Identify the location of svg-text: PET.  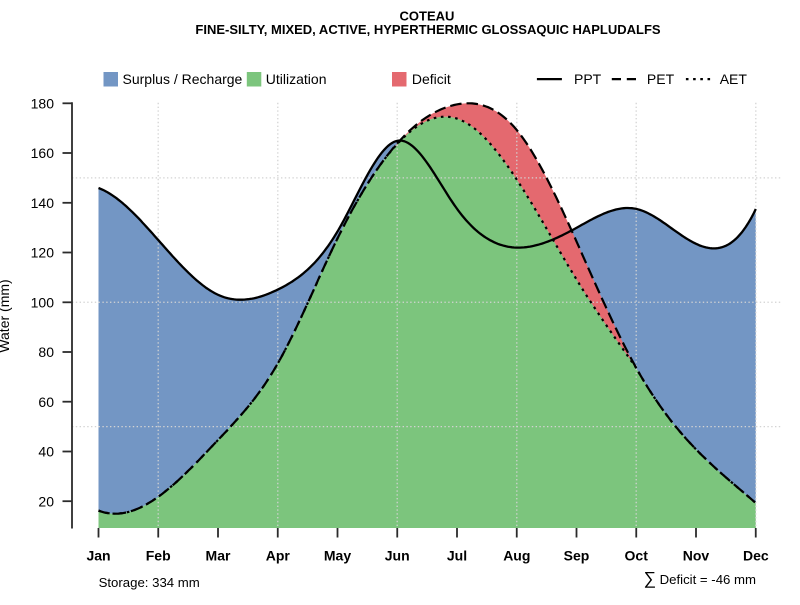
(661, 79).